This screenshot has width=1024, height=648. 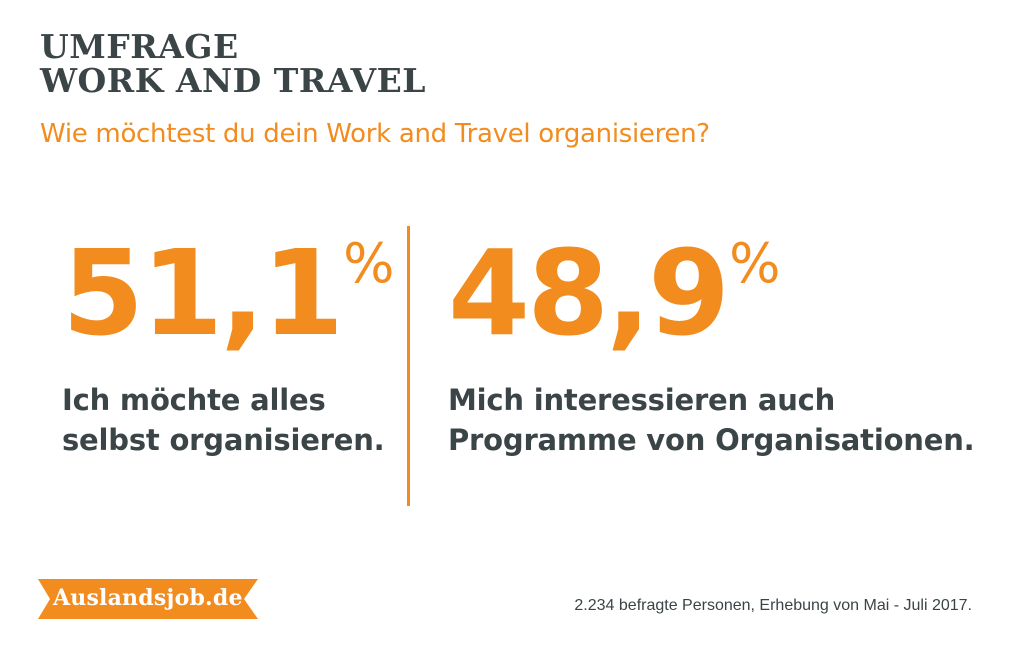 I want to click on brand-logo: Auslandsjob.de, so click(x=148, y=599).